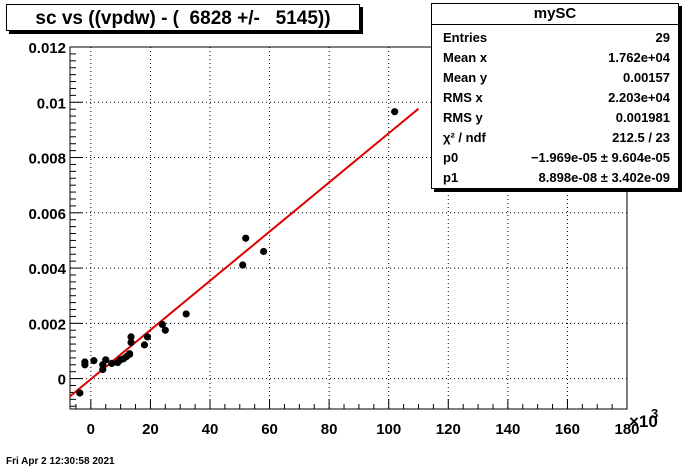 The width and height of the screenshot is (696, 472). Describe the element at coordinates (626, 429) in the screenshot. I see `x-tick-label: 180` at that location.